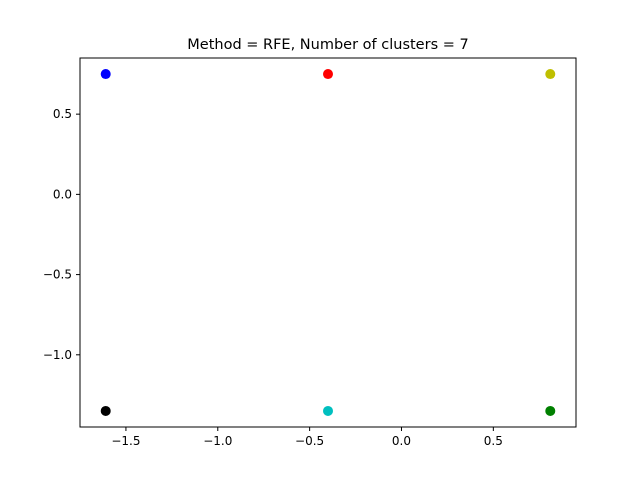  Describe the element at coordinates (62, 194) in the screenshot. I see `y-tick-label: 0.0` at that location.